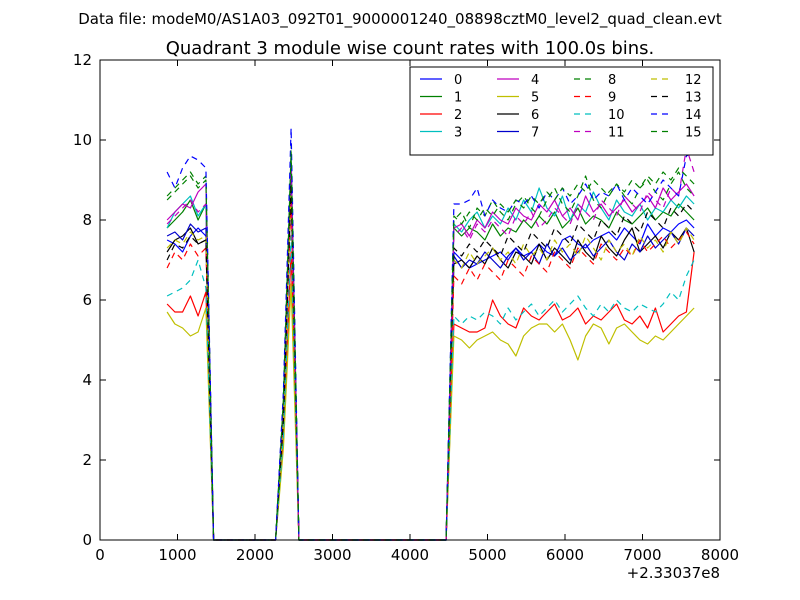  I want to click on legend-label-10: 10, so click(616, 115).